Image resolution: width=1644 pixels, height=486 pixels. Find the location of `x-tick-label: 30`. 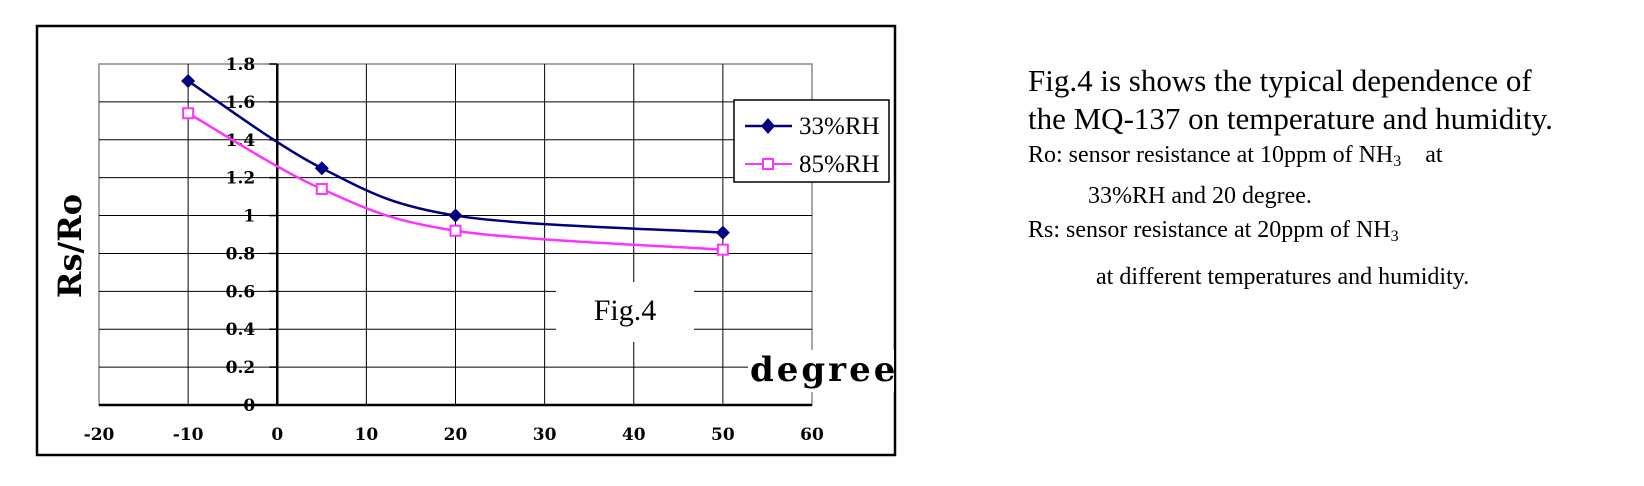

x-tick-label: 30 is located at coordinates (545, 435).